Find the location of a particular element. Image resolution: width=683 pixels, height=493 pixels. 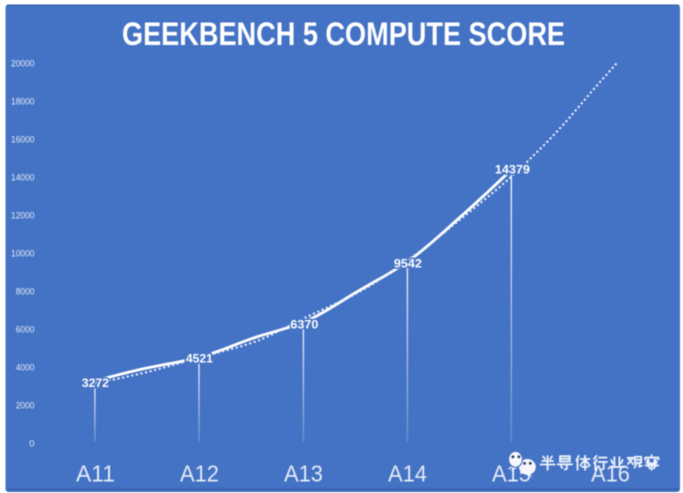

svg-text: A11 is located at coordinates (95, 473).